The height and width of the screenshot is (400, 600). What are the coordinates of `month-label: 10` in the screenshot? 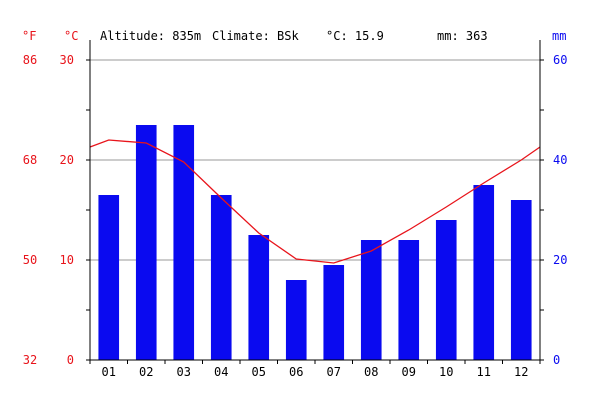 It's located at (446, 372).